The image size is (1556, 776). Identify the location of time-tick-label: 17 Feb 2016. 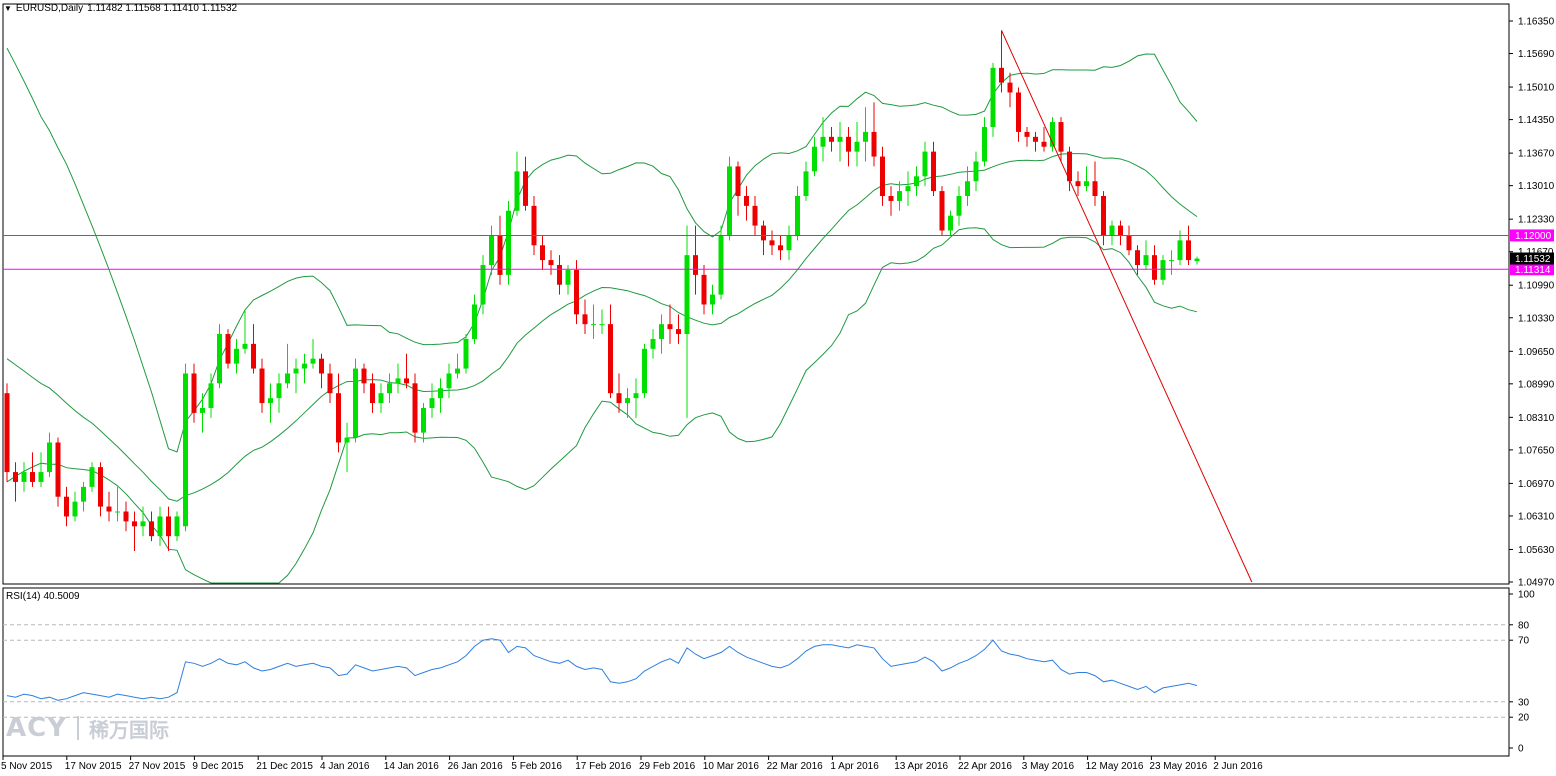
(603, 766).